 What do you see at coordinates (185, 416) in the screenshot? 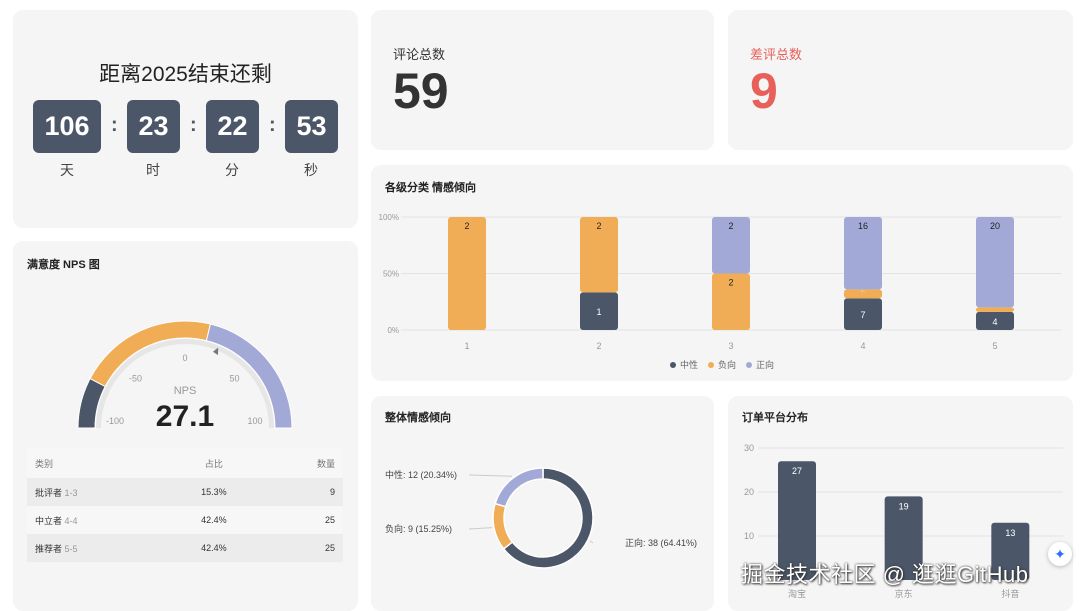
I see `nps-value: 27.1` at bounding box center [185, 416].